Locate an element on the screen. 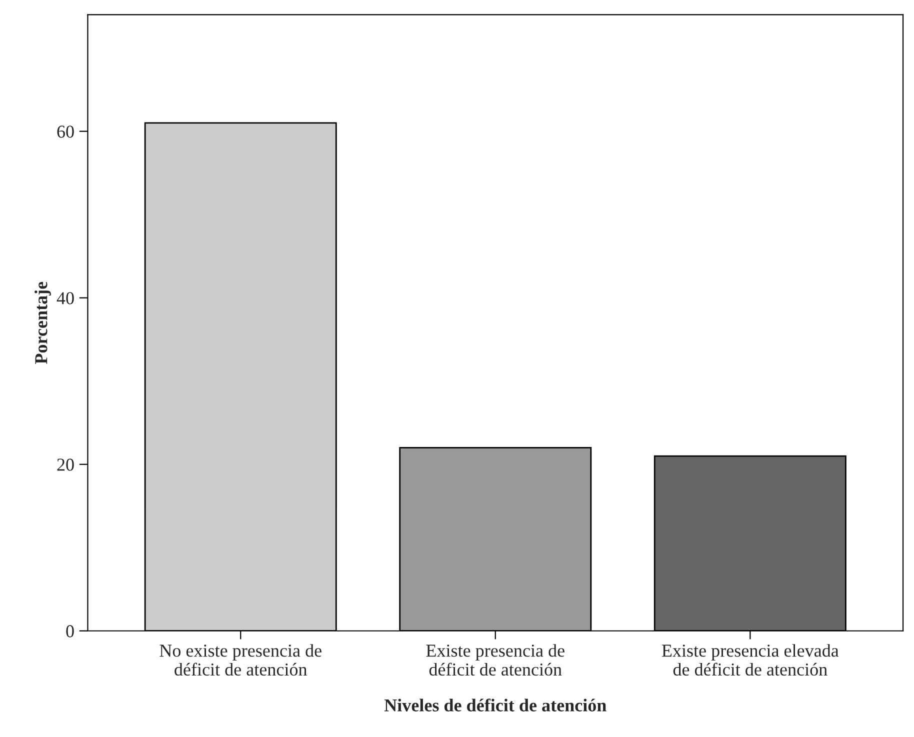  x-tick-label: No existe presencia de déficit de atención is located at coordinates (241, 660).